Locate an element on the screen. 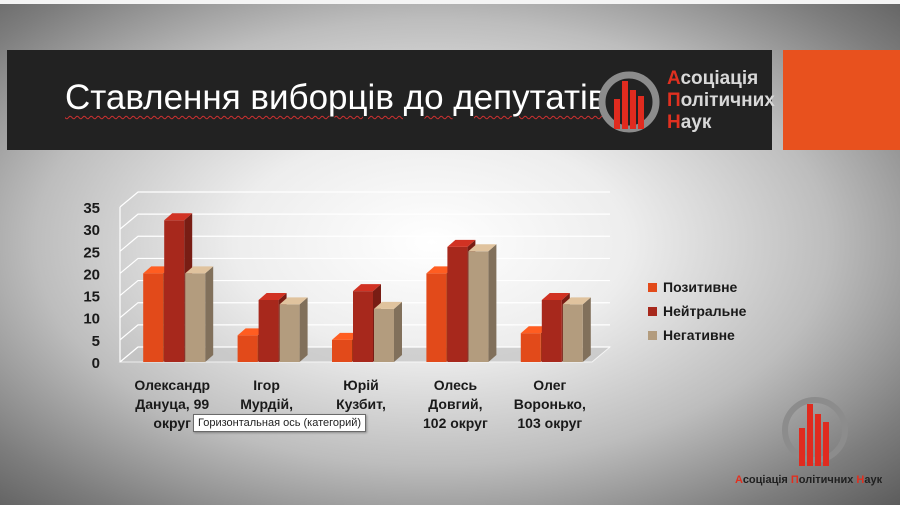  y-tick-label: 35 is located at coordinates (91, 208).